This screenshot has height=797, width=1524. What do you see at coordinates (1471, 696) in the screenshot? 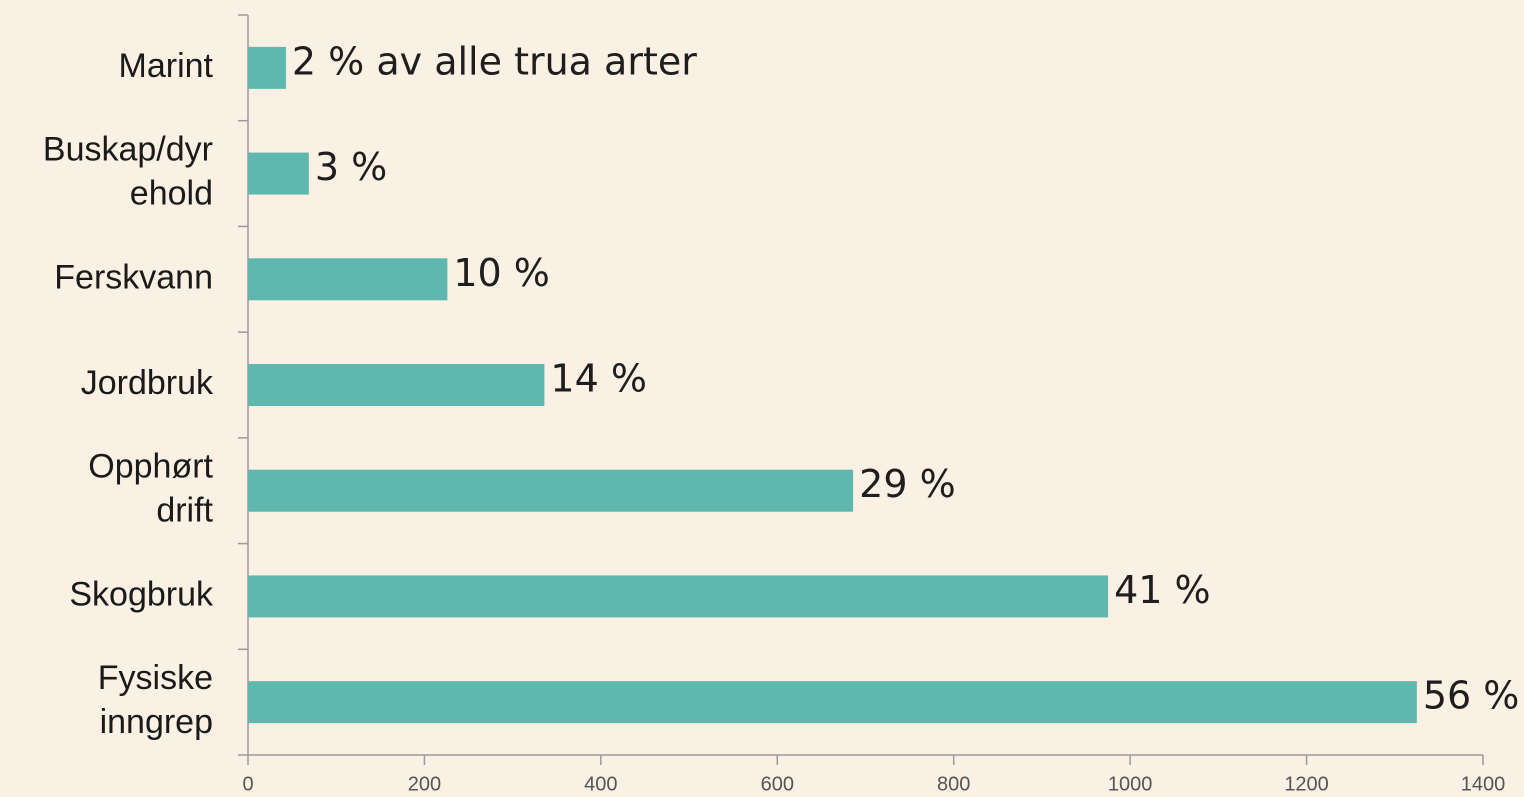
I see `annotation: 56 %` at bounding box center [1471, 696].